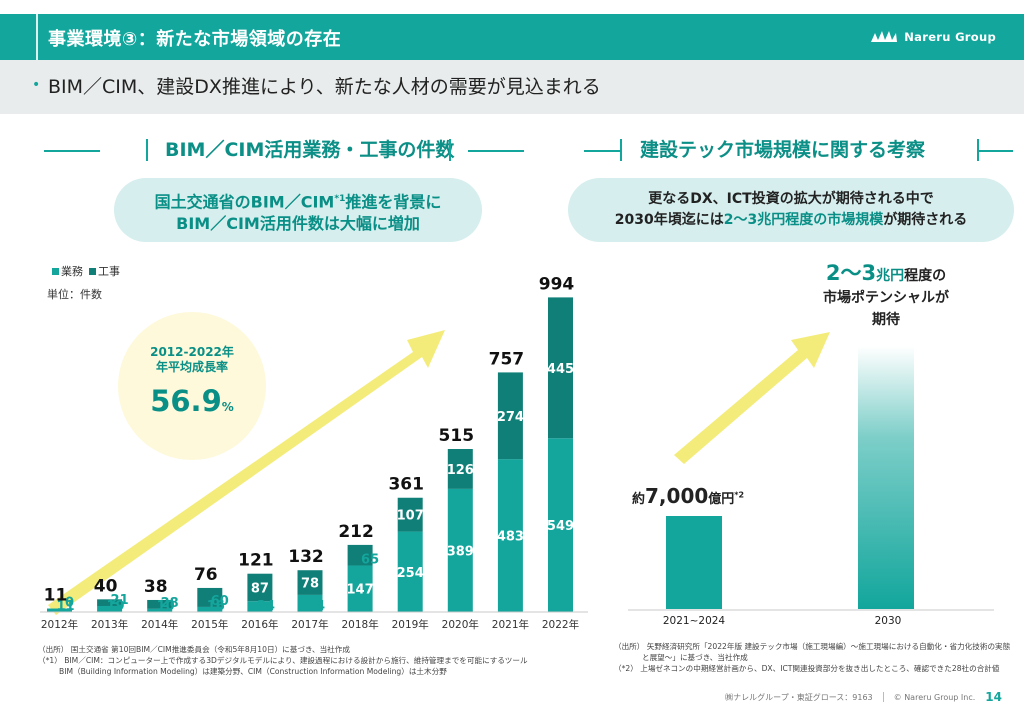 Image resolution: width=1024 pixels, height=709 pixels. What do you see at coordinates (92, 271) in the screenshot?
I see `legend-swatch-construction` at bounding box center [92, 271].